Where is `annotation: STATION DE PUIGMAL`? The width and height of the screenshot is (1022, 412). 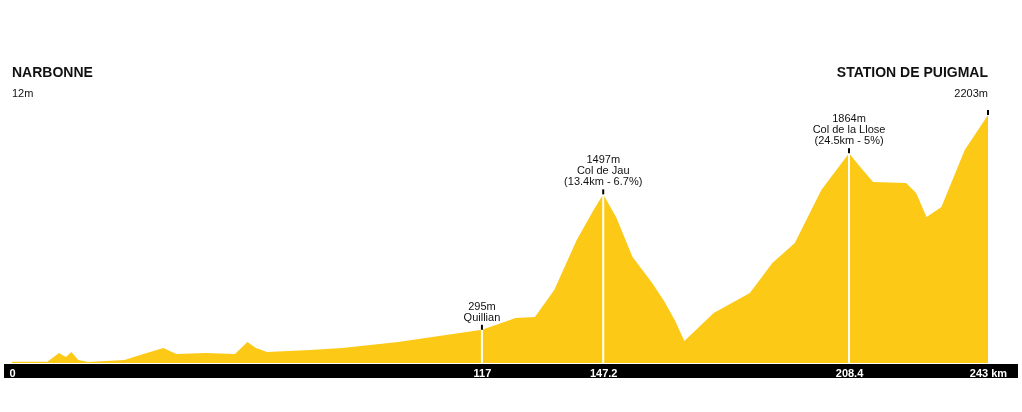
annotation: STATION DE PUIGMAL is located at coordinates (912, 72).